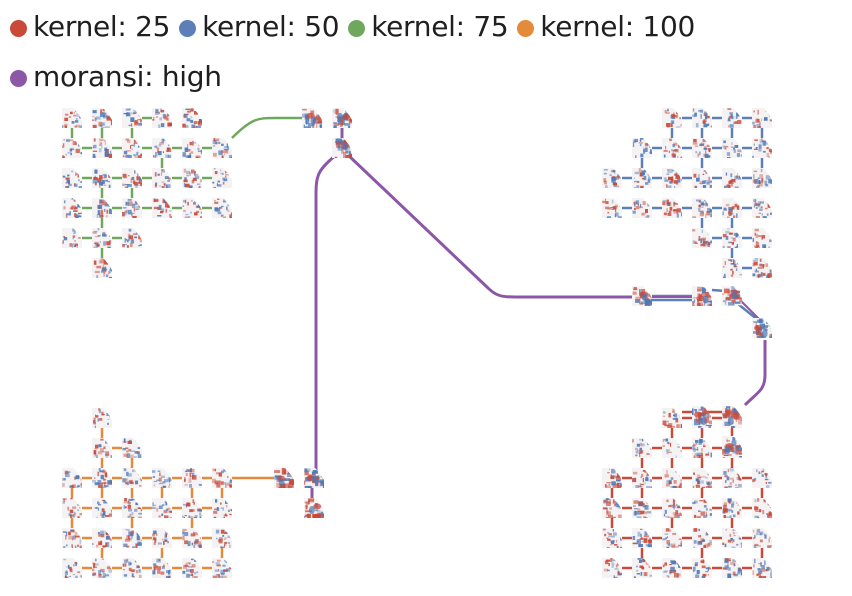 The width and height of the screenshot is (852, 596). Describe the element at coordinates (116, 77) in the screenshot. I see `legend-item-moransi-high: moransi: high` at that location.